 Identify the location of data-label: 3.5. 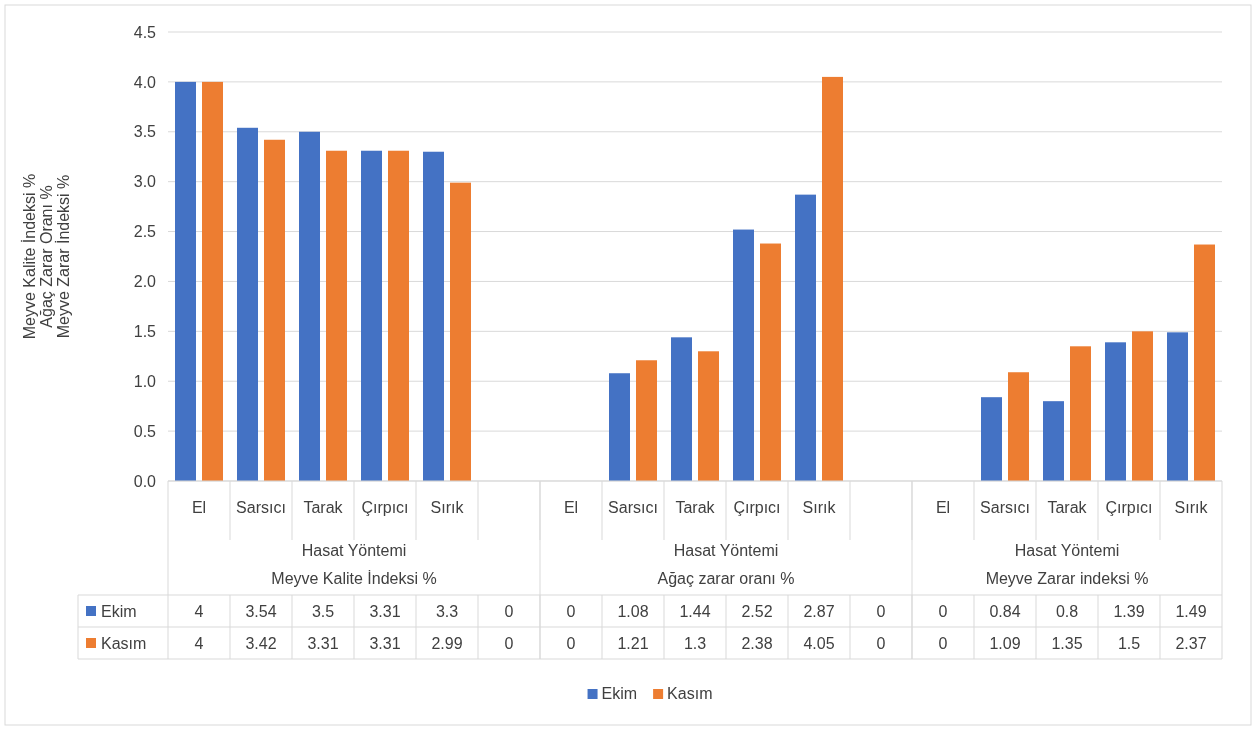
(323, 611).